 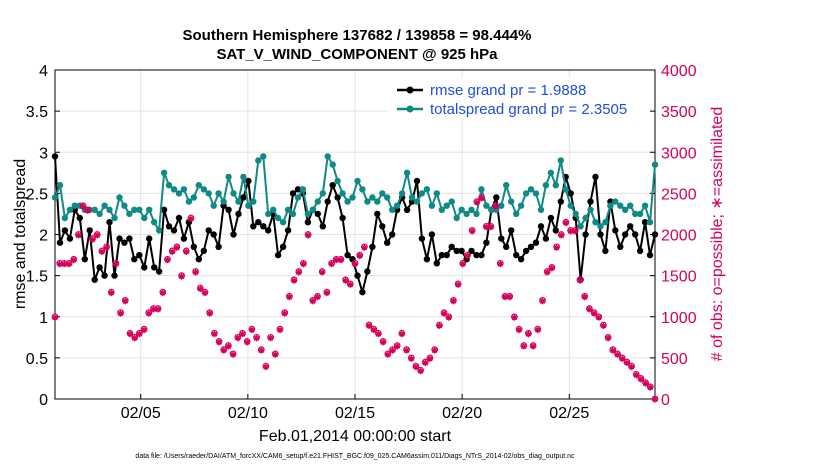 What do you see at coordinates (679, 236) in the screenshot?
I see `y-right-tick-label: 2000` at bounding box center [679, 236].